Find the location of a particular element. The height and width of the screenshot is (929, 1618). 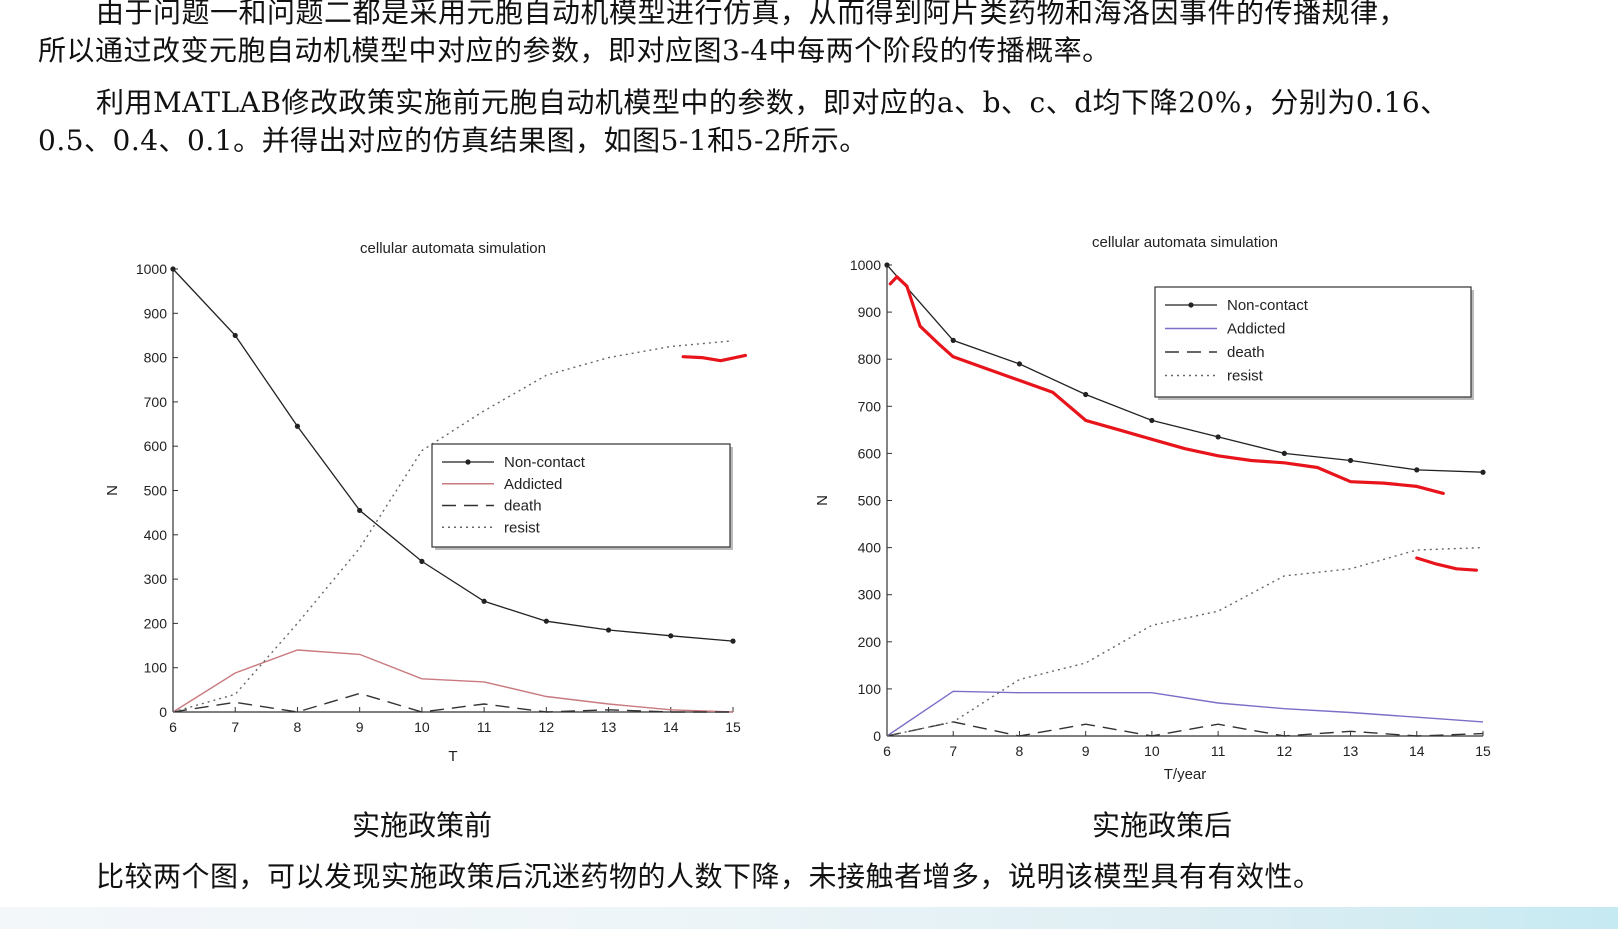

left-y-tick-label: 0 is located at coordinates (163, 712).